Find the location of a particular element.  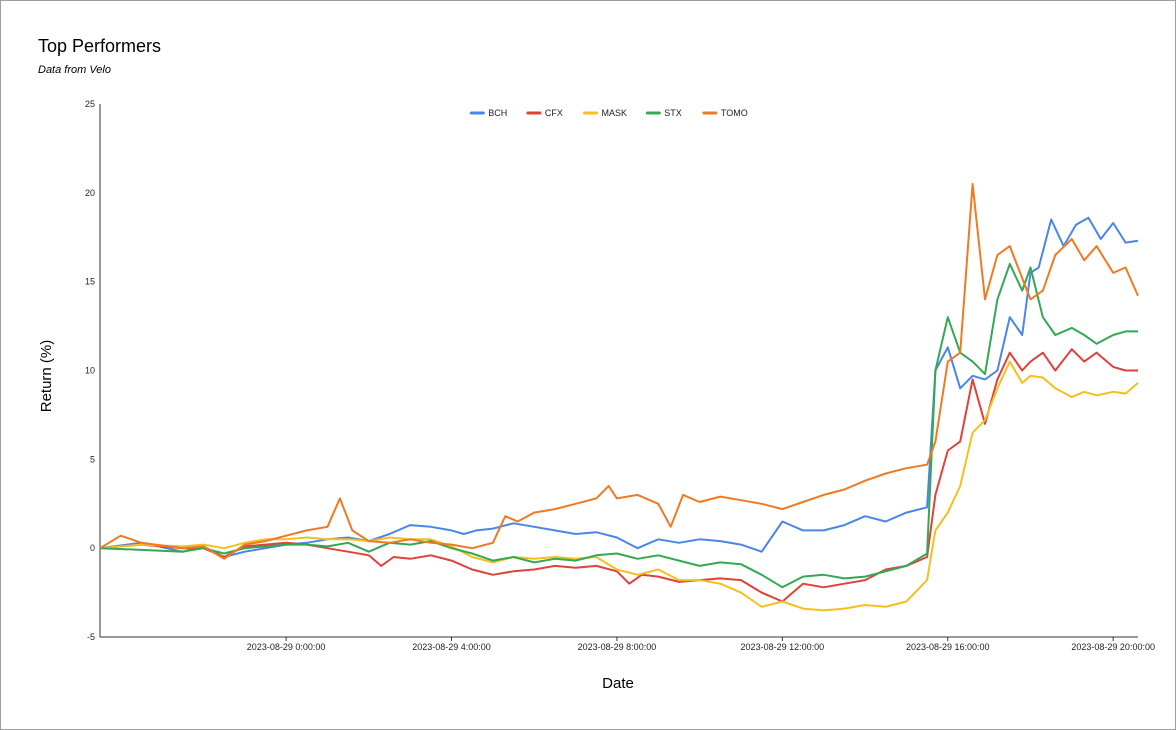

y-tick-label: 5 is located at coordinates (92, 459).